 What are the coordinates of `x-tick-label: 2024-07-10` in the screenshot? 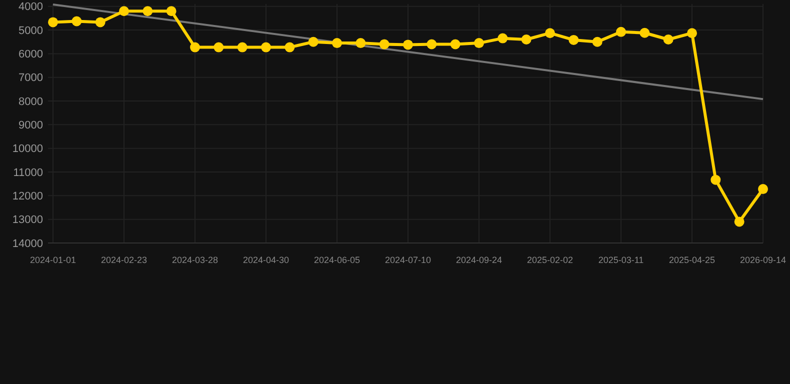 It's located at (408, 260).